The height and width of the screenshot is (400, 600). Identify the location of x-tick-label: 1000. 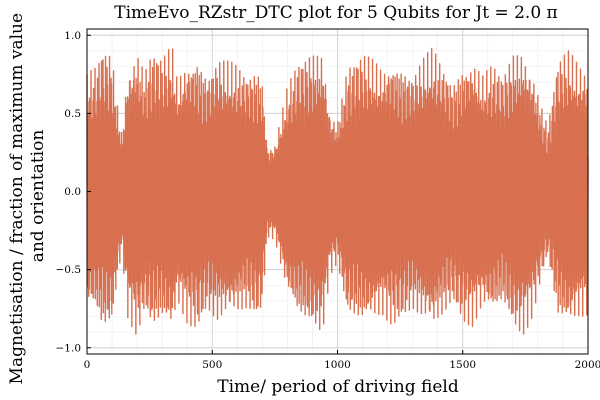
(337, 365).